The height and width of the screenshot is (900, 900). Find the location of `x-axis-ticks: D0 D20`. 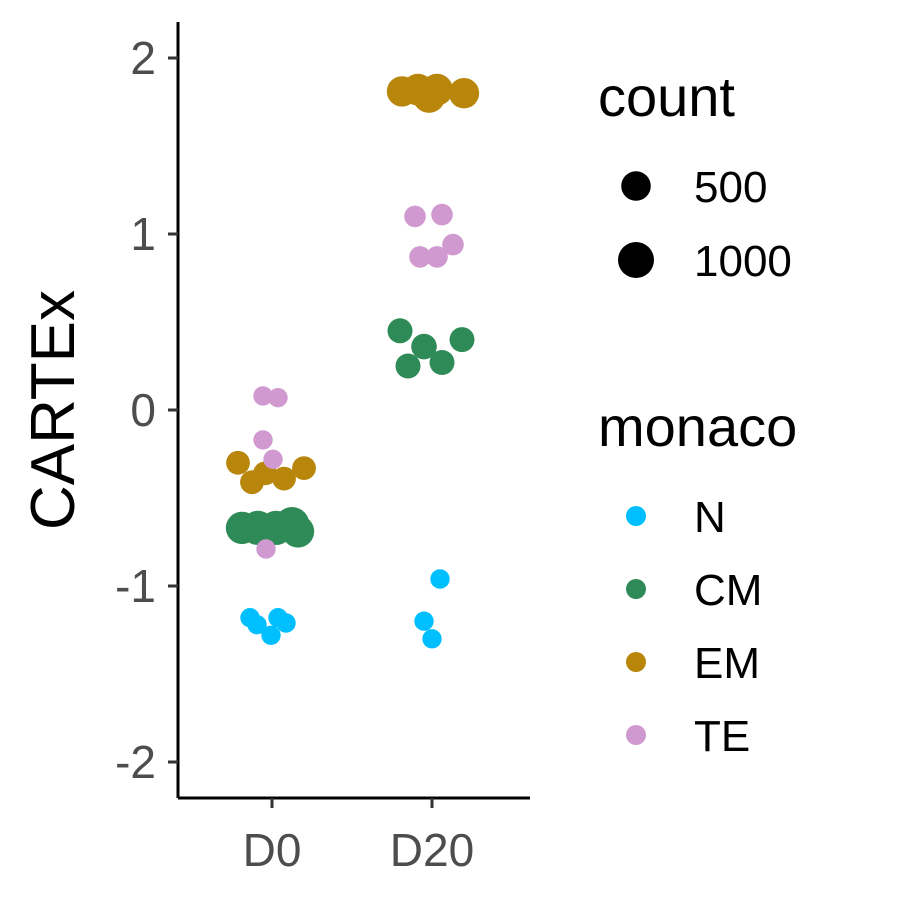

x-axis-ticks: D0 D20 is located at coordinates (358, 837).